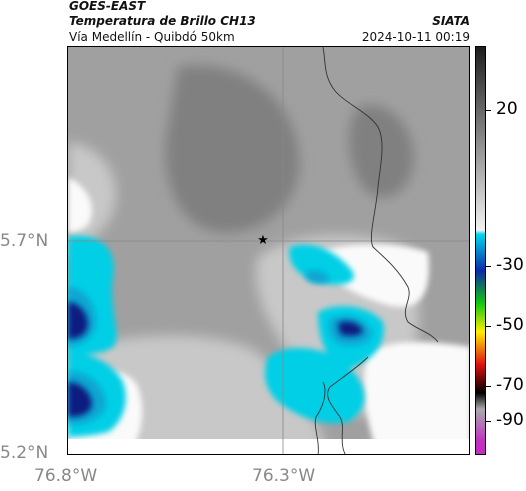  Describe the element at coordinates (318, 276) in the screenshot. I see `very-cold-cloud-core` at that location.